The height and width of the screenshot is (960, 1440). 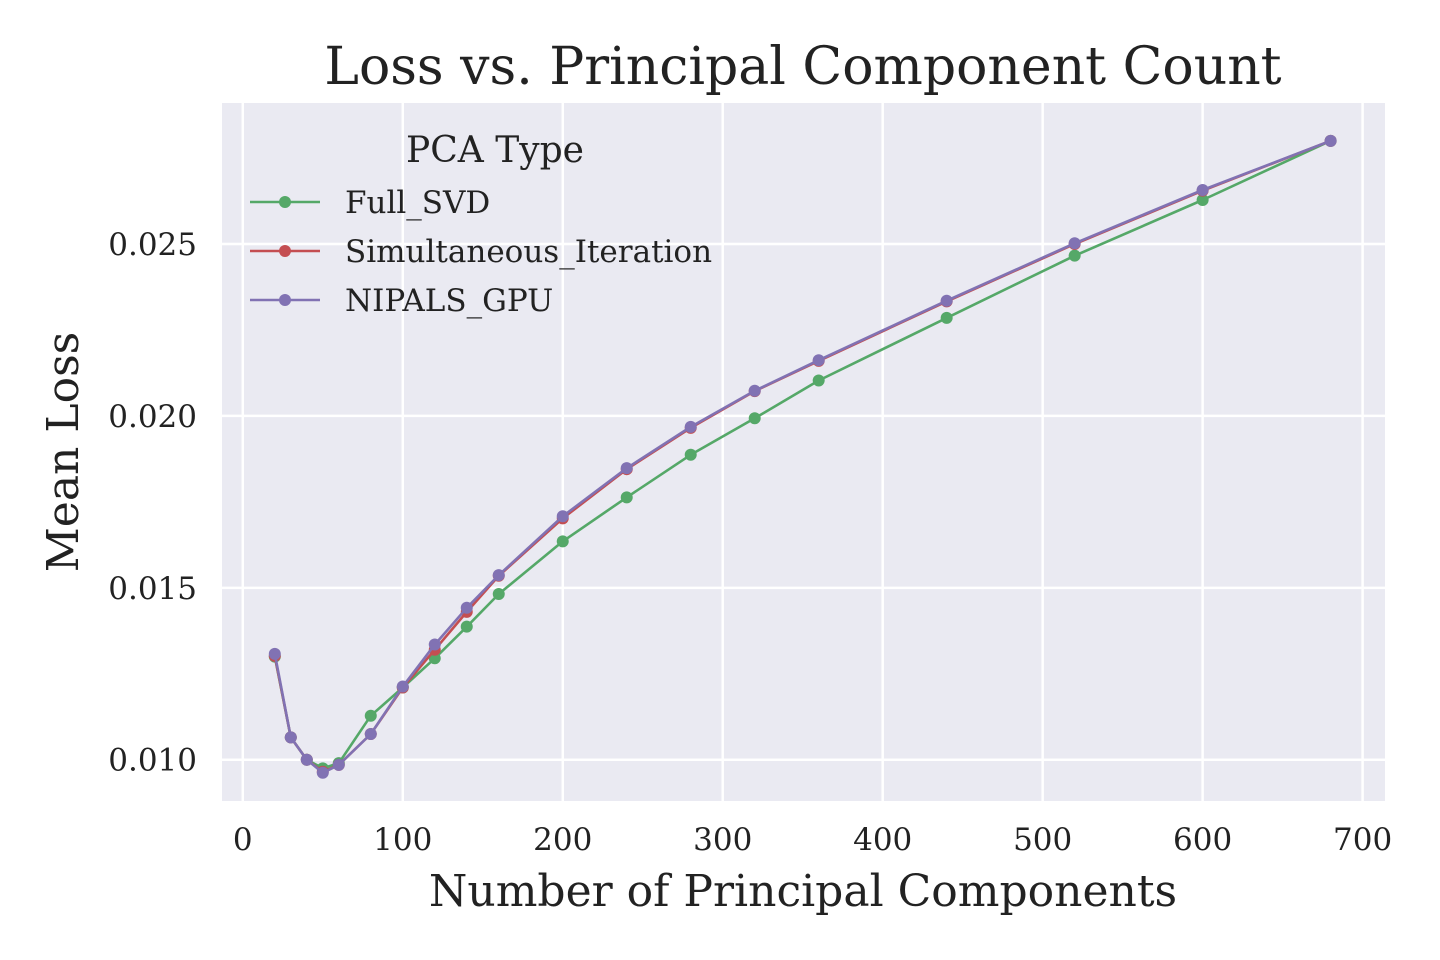 I want to click on legend-label: Full_SVD, so click(x=417, y=203).